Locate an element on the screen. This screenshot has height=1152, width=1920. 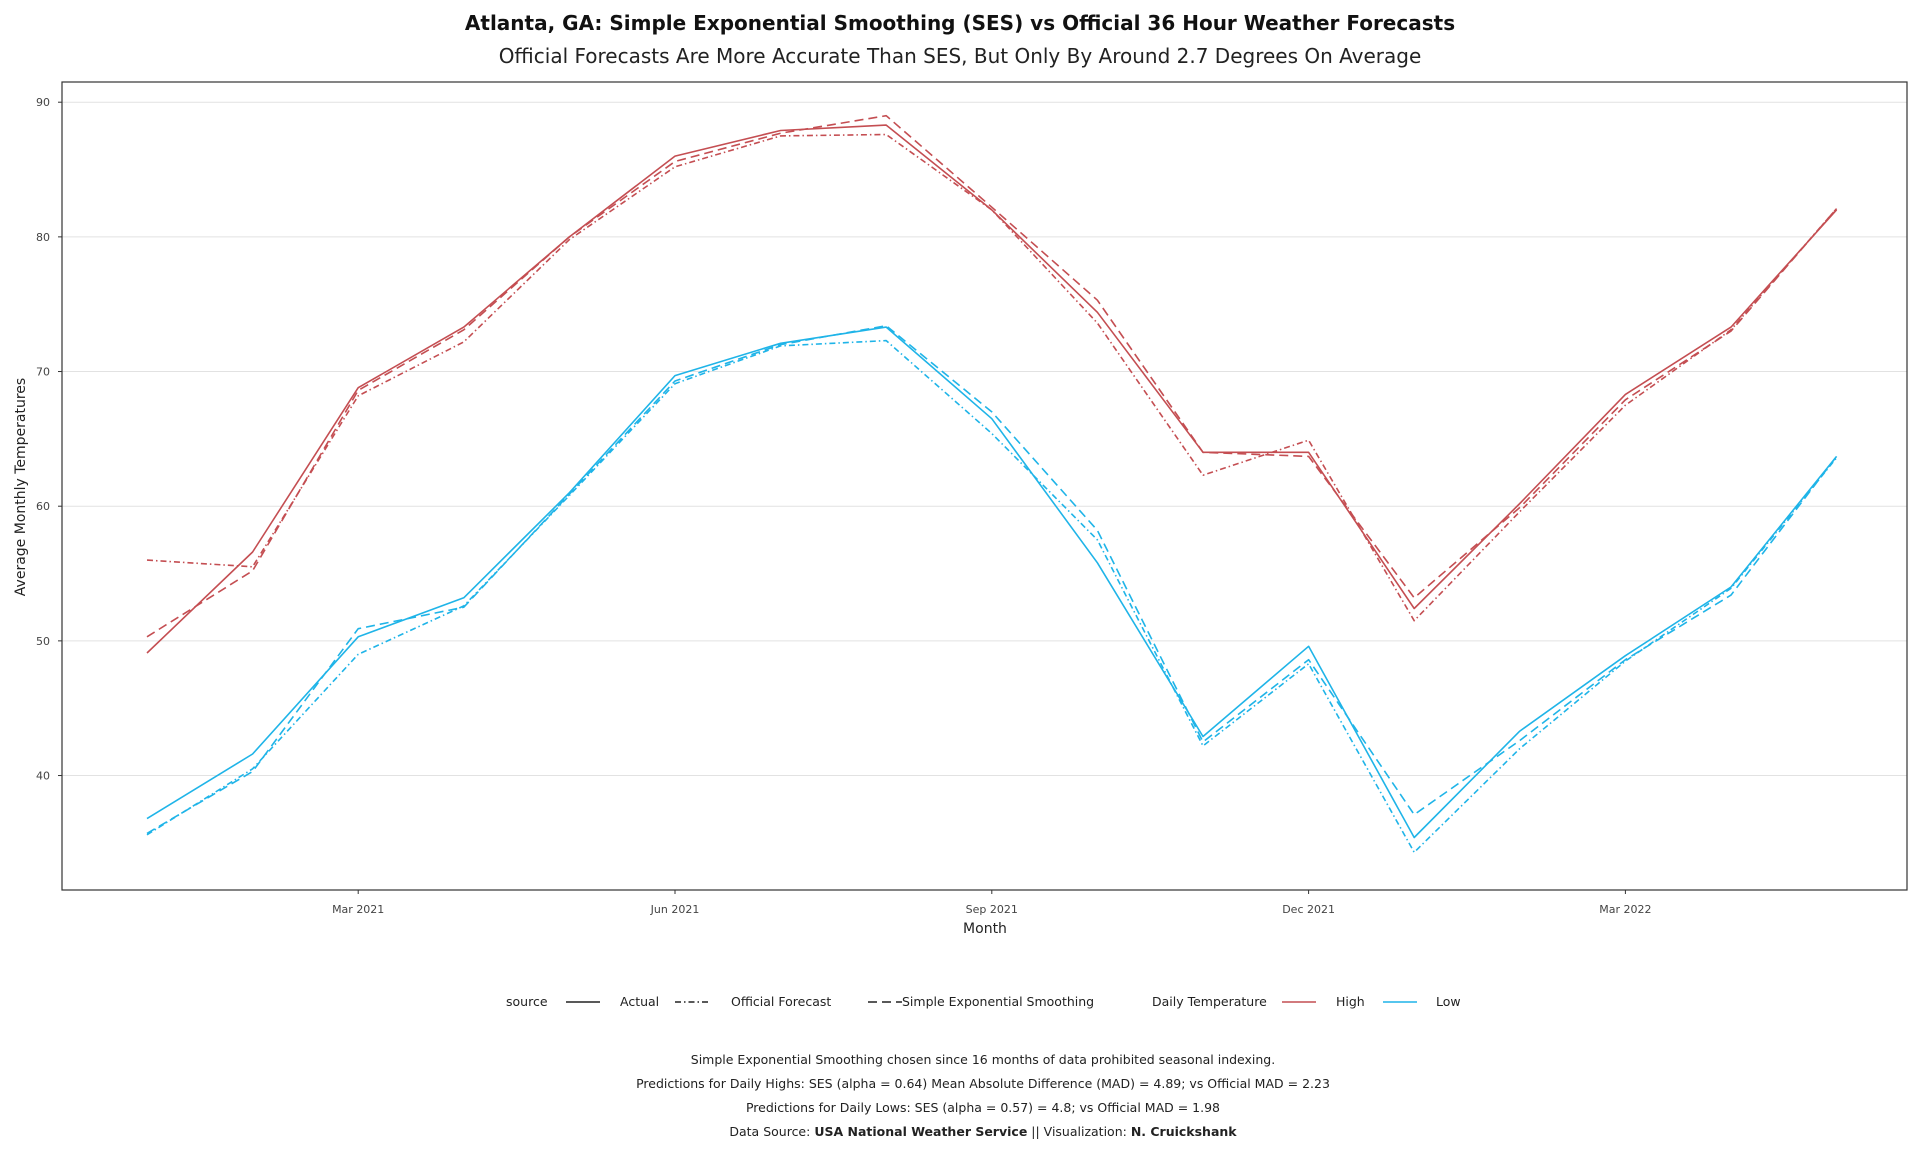
y-tick-label: 90 is located at coordinates (43, 102).